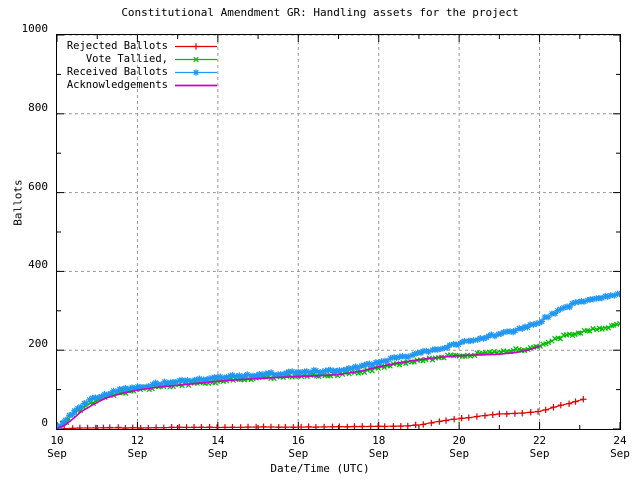  I want to click on legend-item: Rejected Ballots, so click(139, 46).